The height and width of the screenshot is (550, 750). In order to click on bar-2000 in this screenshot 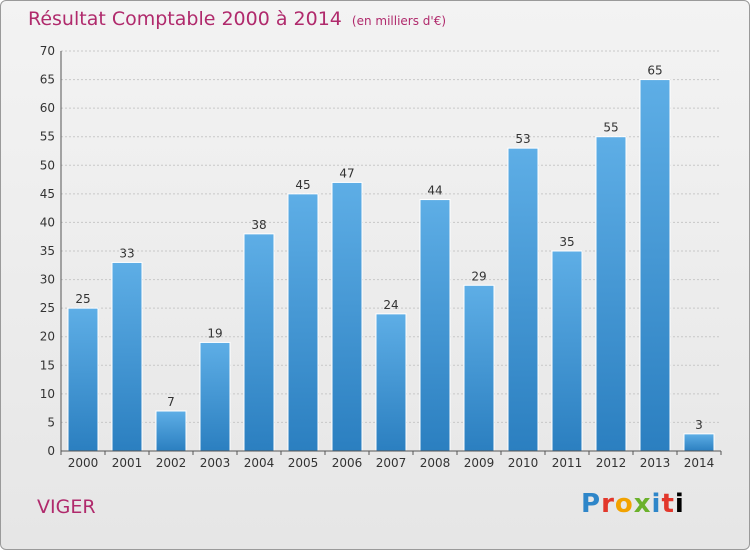, I will do `click(83, 379)`.